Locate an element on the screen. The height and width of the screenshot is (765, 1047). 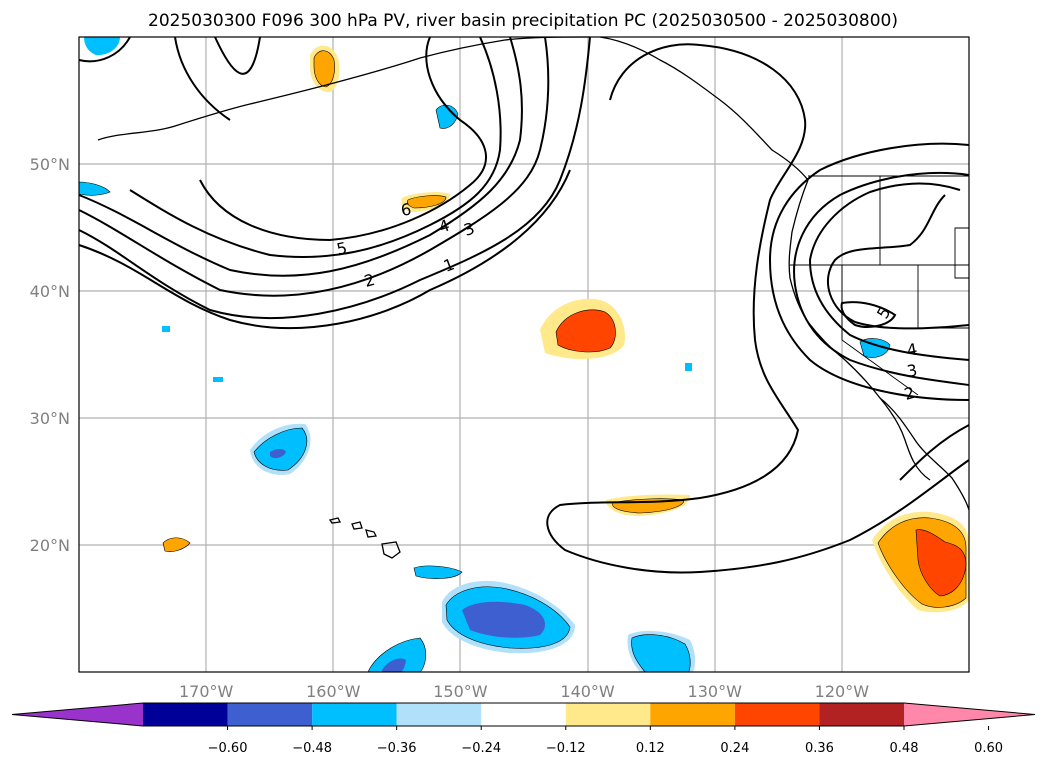
colorbar-tick-label: −0.60 is located at coordinates (228, 748).